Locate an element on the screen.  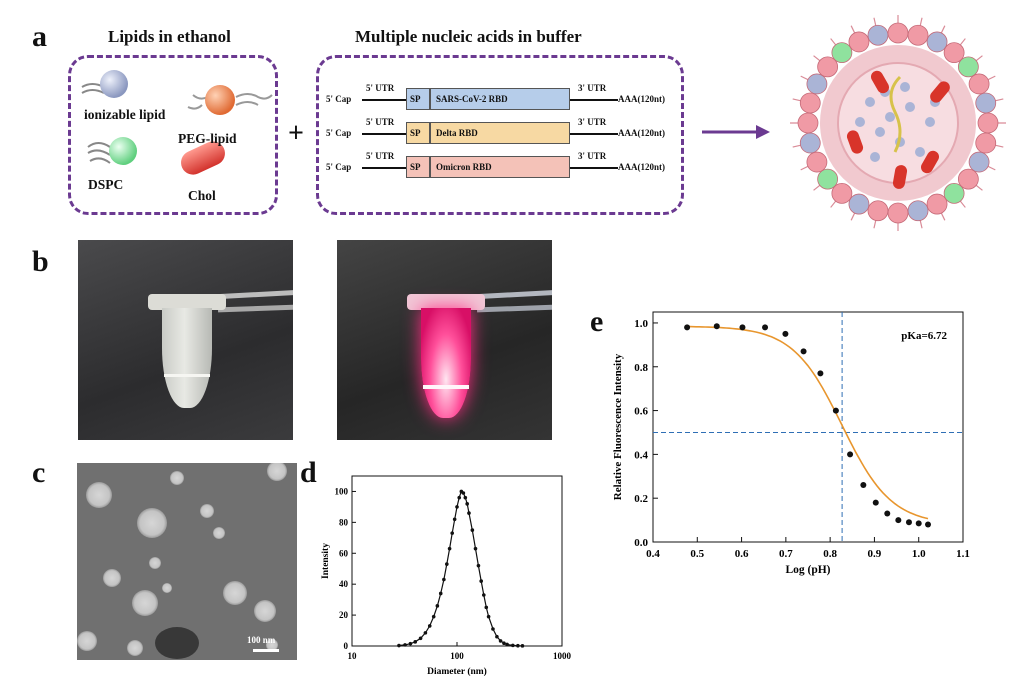
gene-label: Omicron RBD is located at coordinates (464, 167).